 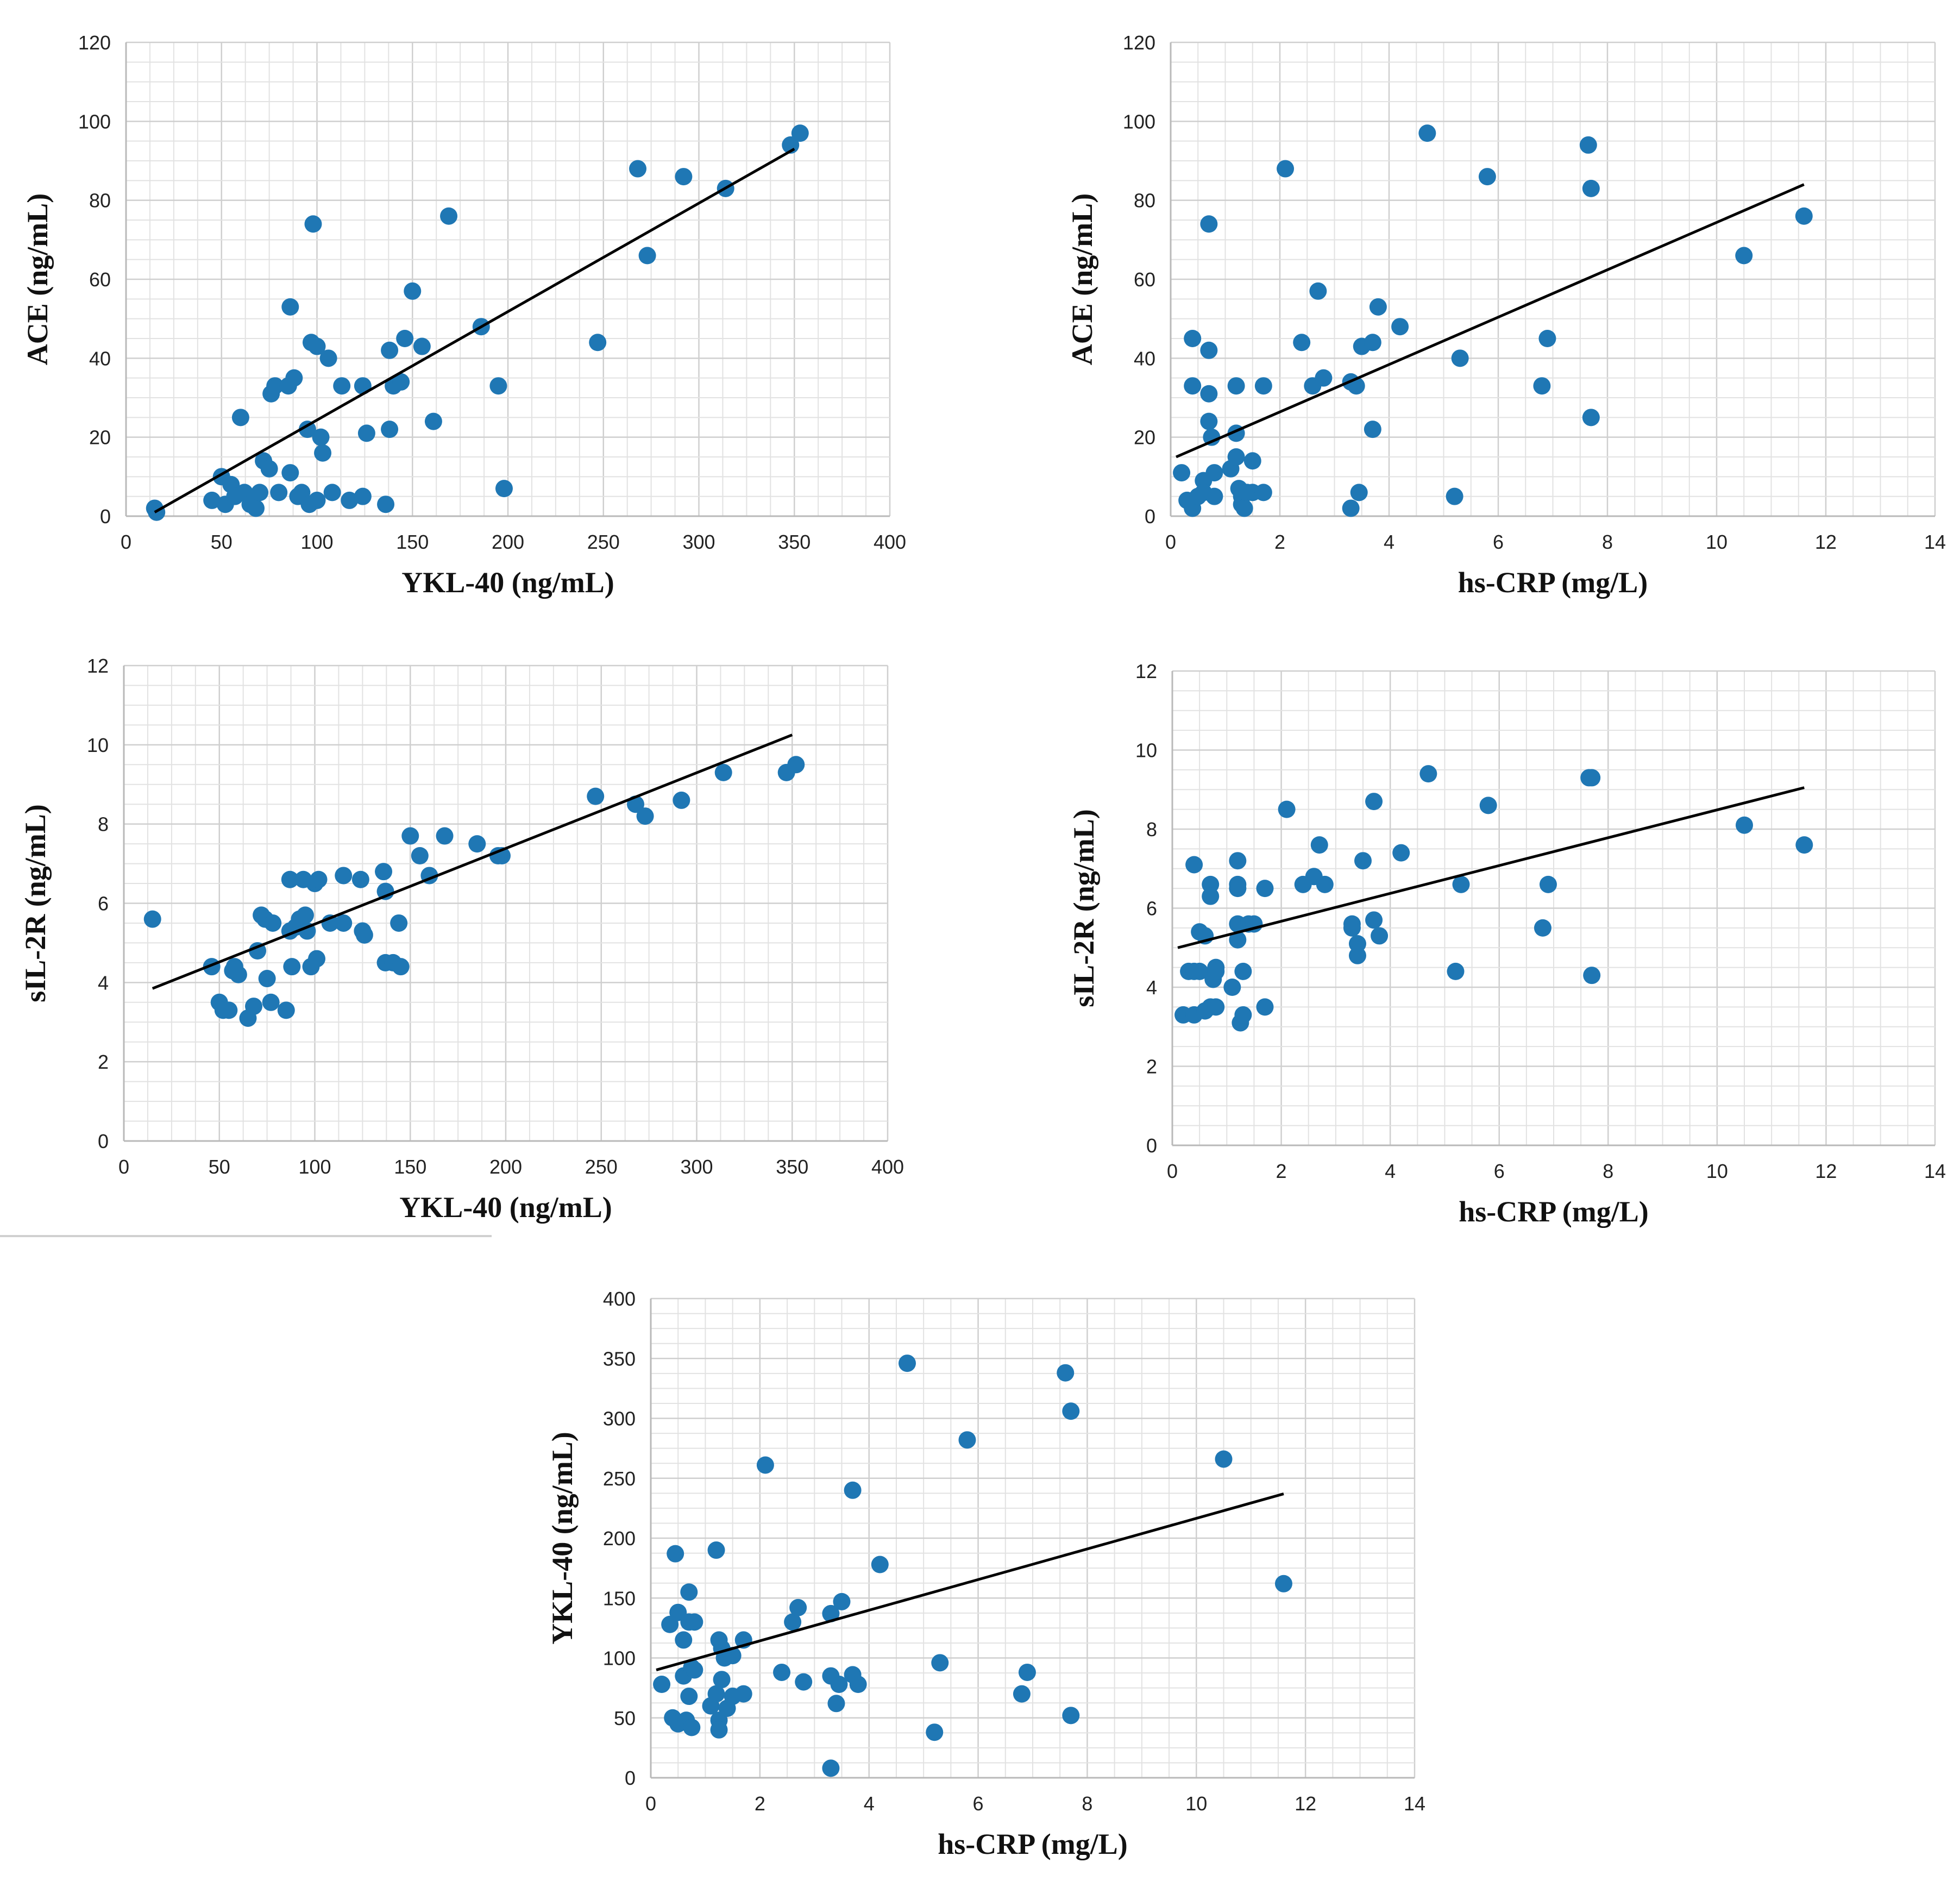 I want to click on y-tick-label: 80, so click(x=100, y=201).